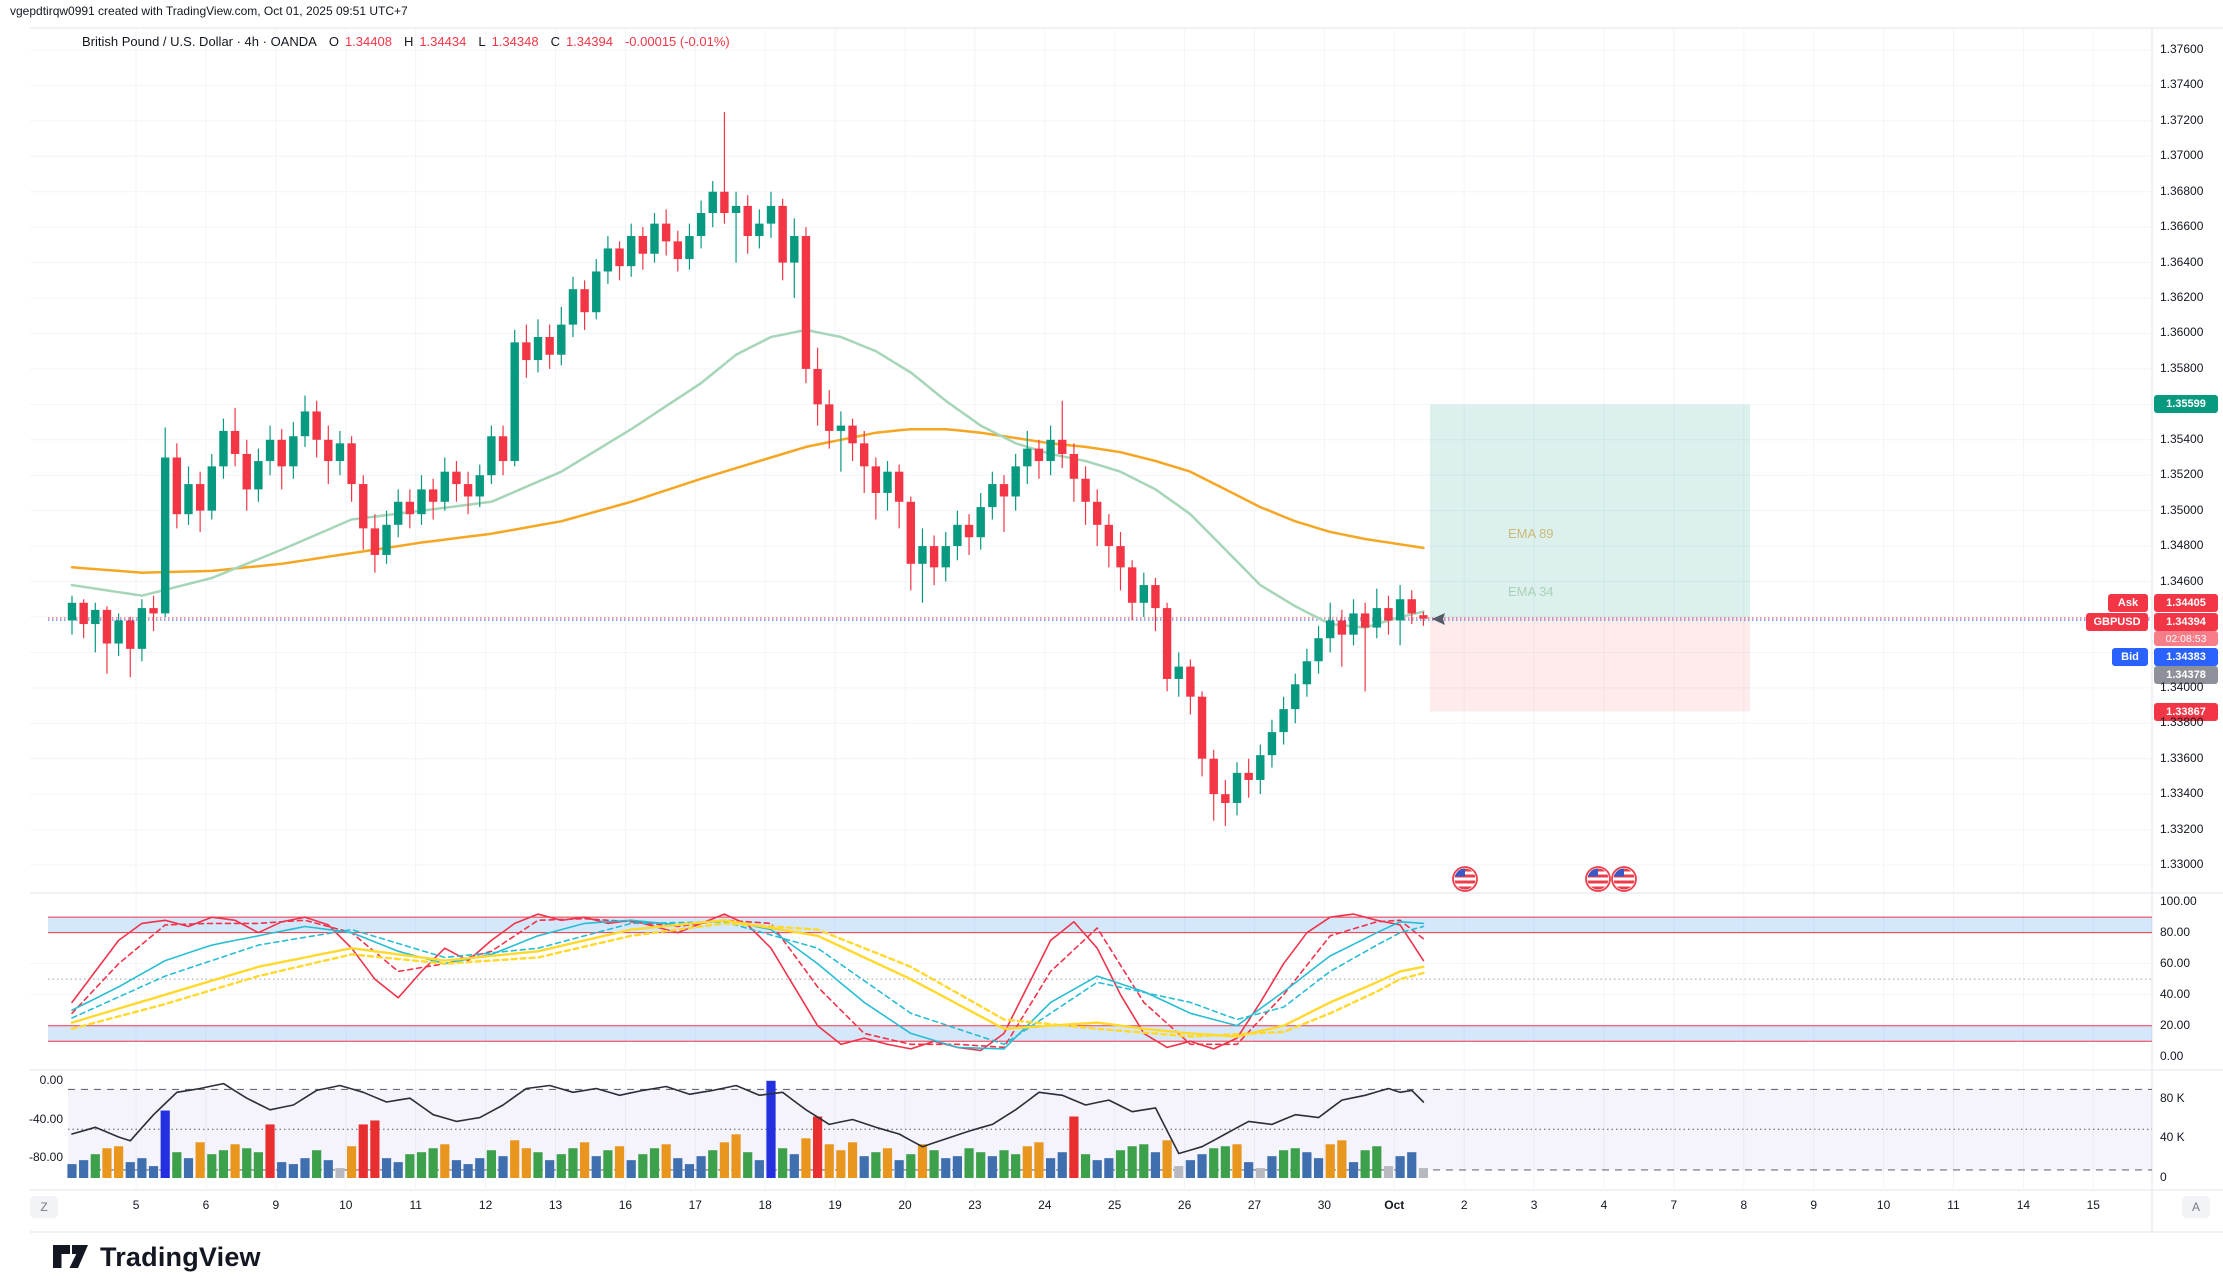 This screenshot has height=1278, width=2223. Describe the element at coordinates (748, 983) in the screenshot. I see `stoch-fast-d-line` at that location.